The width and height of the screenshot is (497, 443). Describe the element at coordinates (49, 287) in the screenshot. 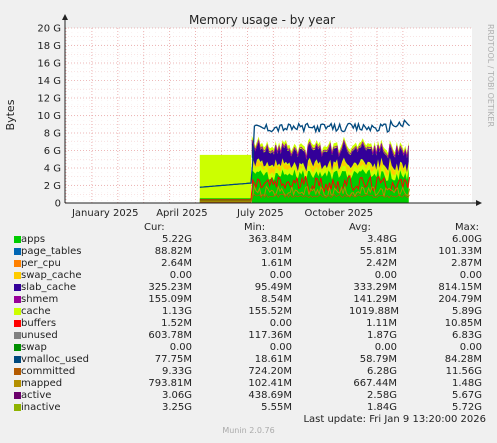

I see `legend-name: slab_cache` at that location.